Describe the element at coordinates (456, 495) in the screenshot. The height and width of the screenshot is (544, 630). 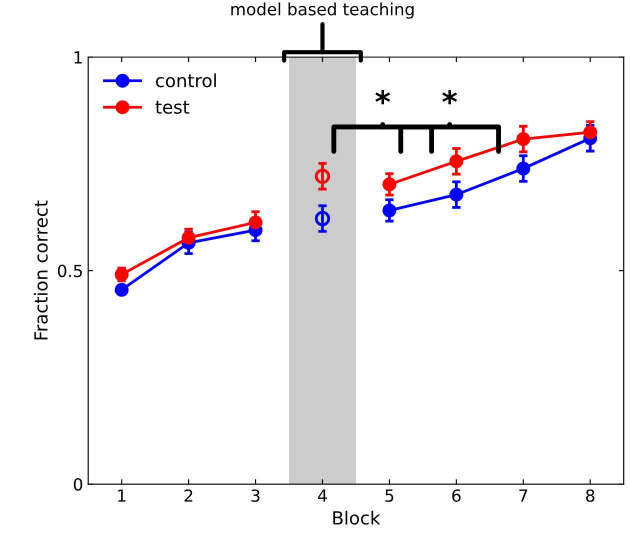
I see `x-tick-label: 6` at that location.